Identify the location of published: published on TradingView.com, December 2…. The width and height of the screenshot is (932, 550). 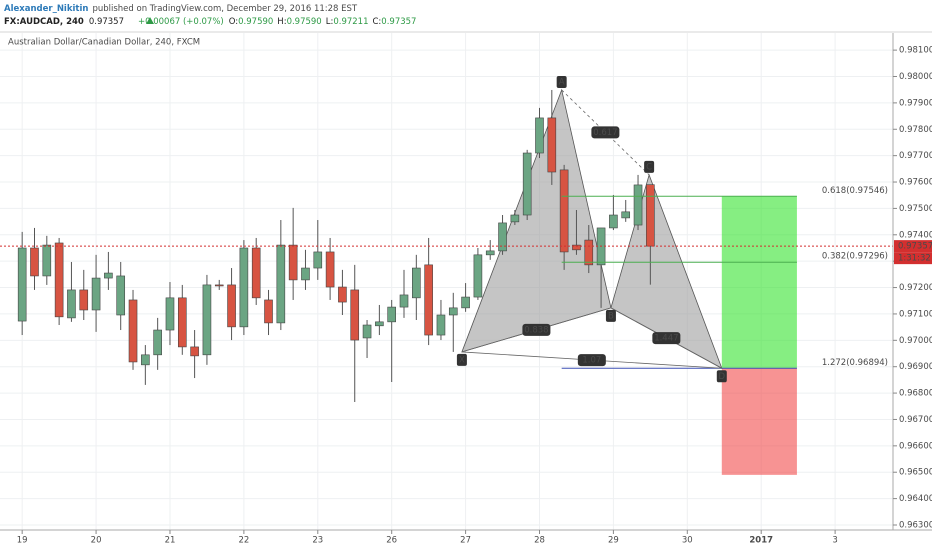
(224, 9).